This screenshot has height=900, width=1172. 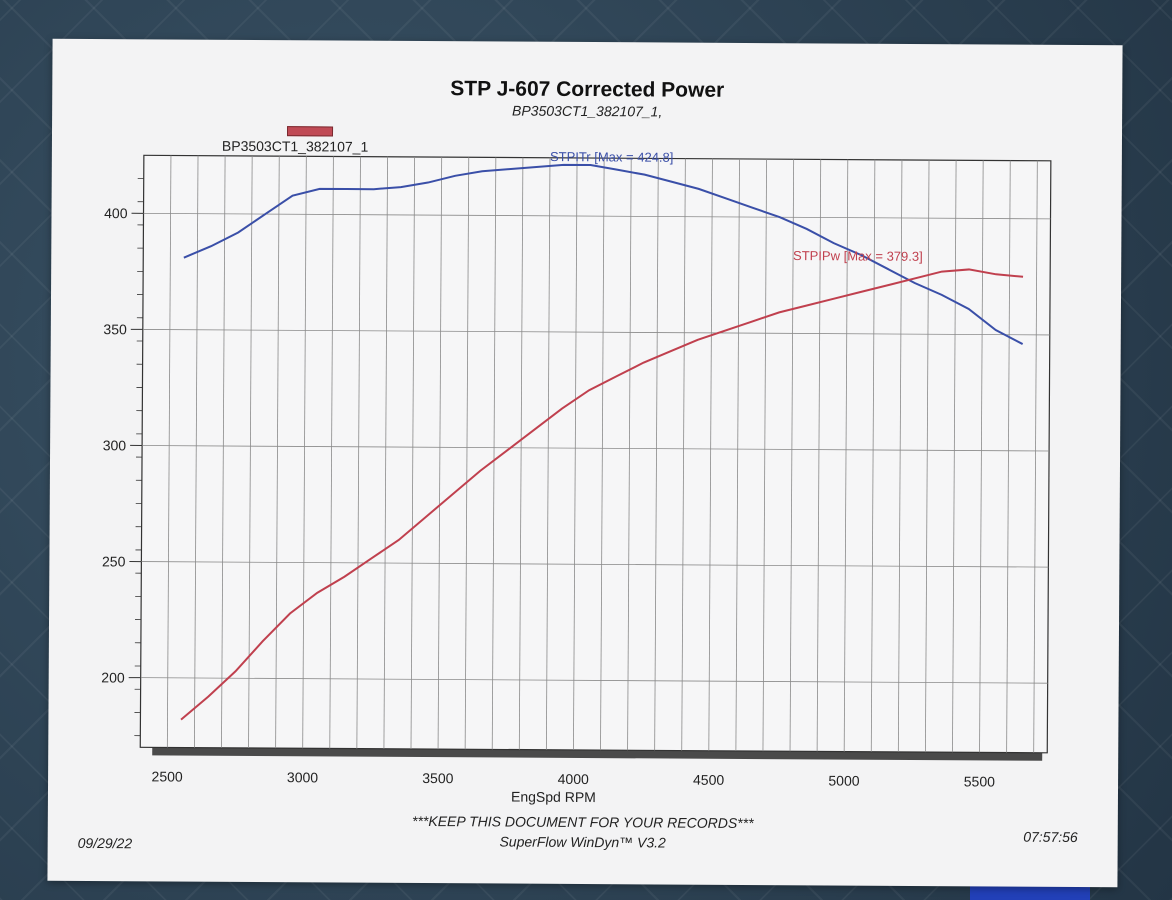 I want to click on series-line-STPITr, so click(x=603, y=254).